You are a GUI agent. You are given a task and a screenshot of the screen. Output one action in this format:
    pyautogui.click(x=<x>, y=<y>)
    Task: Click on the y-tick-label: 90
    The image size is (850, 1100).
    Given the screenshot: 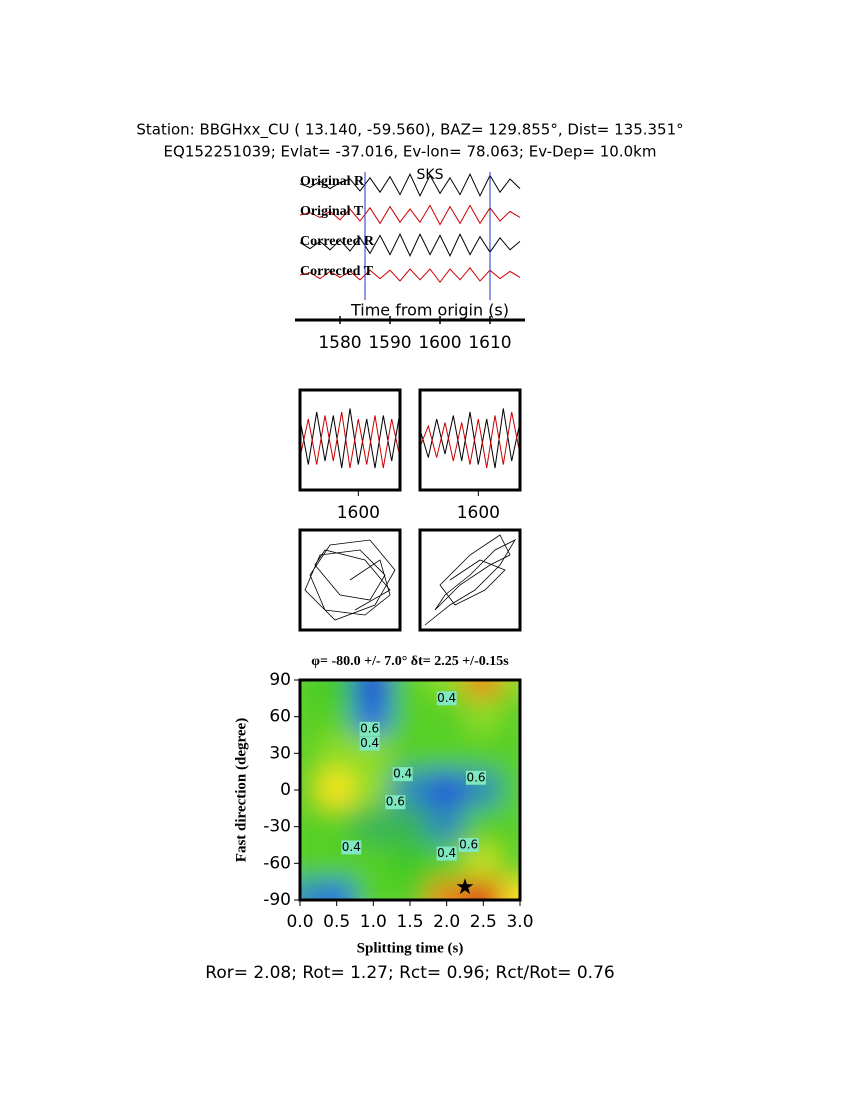 What is the action you would take?
    pyautogui.click(x=280, y=680)
    